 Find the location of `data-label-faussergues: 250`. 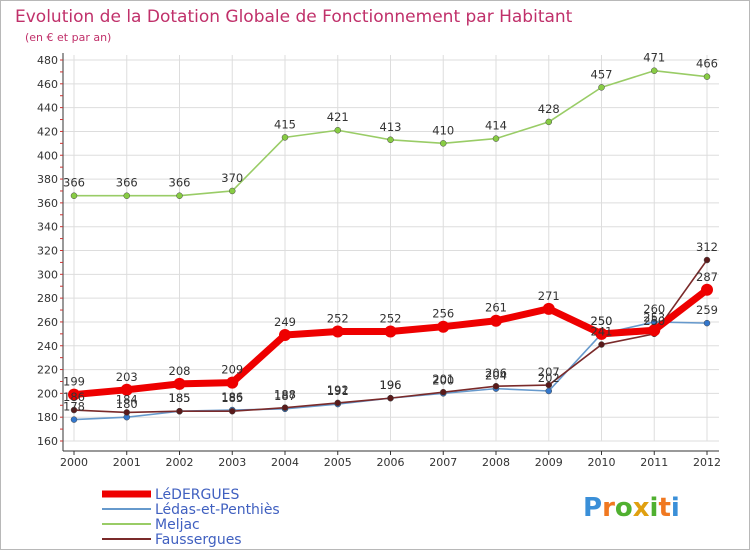

data-label-faussergues: 250 is located at coordinates (654, 321).